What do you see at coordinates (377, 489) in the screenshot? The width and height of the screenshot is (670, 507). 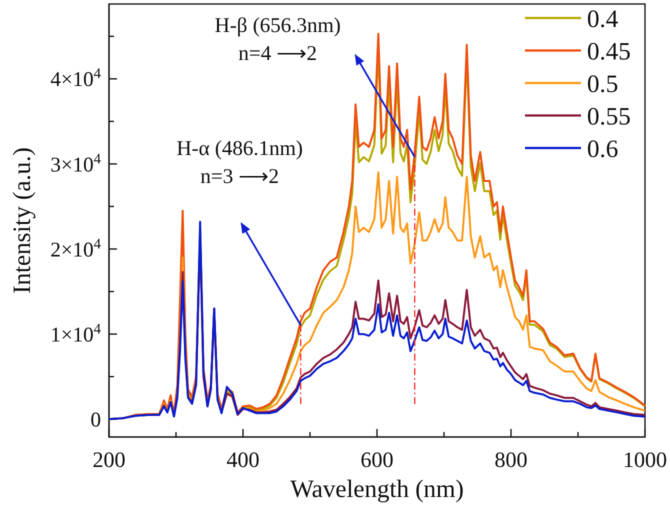 I see `x-axis-title: Wavelength (nm)` at bounding box center [377, 489].